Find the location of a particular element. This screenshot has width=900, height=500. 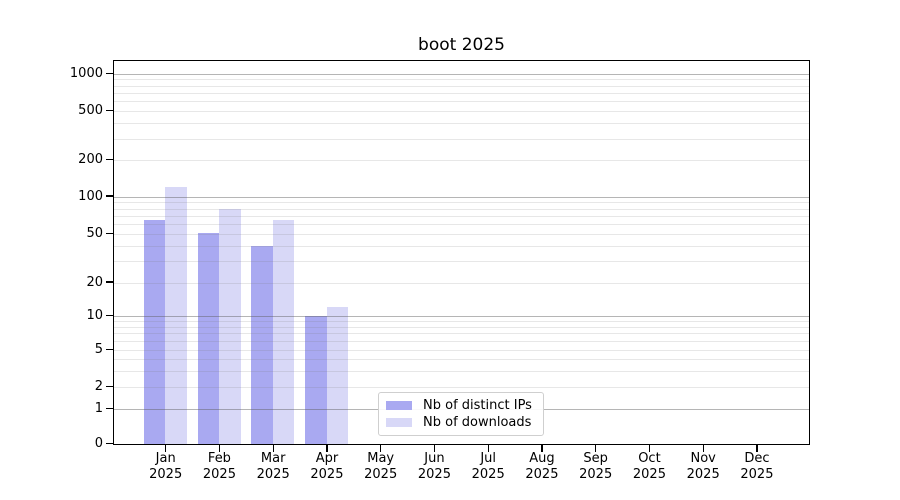

x-axis-label-dec-2025: Dec 2025 is located at coordinates (757, 466).